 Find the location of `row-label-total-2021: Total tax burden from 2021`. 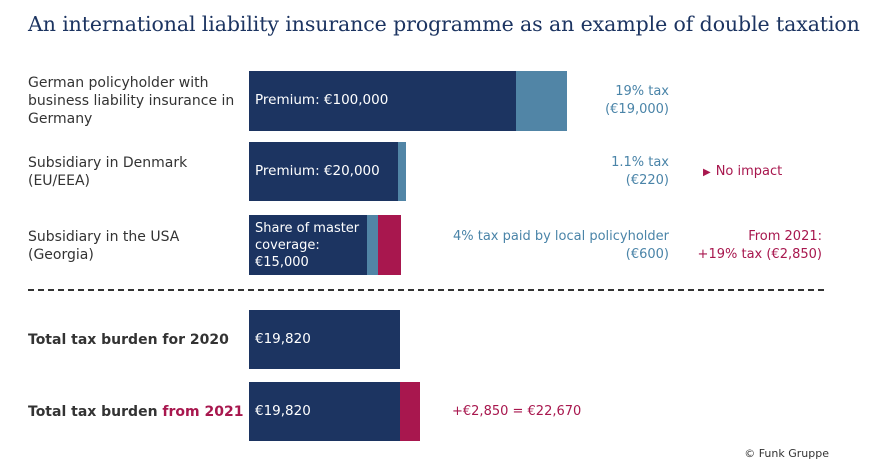

row-label-total-2021: Total tax burden from 2021 is located at coordinates (135, 412).